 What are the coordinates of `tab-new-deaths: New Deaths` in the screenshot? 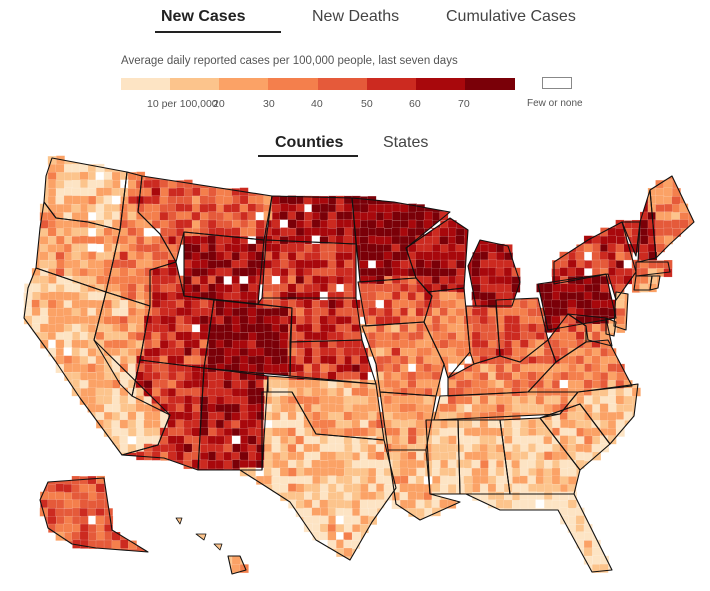 It's located at (356, 16).